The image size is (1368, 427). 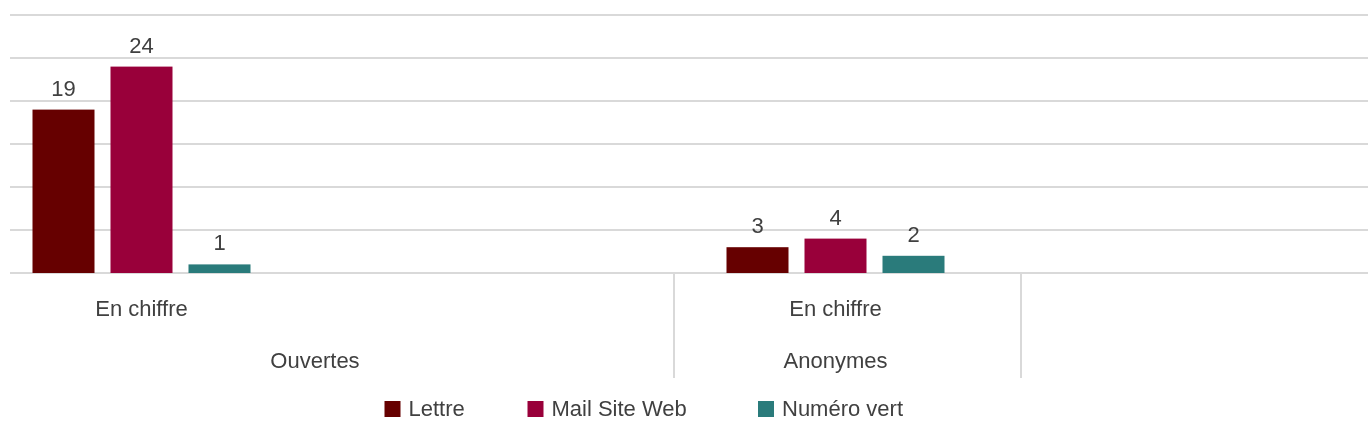 I want to click on legend-label: Numéro vert, so click(x=843, y=408).